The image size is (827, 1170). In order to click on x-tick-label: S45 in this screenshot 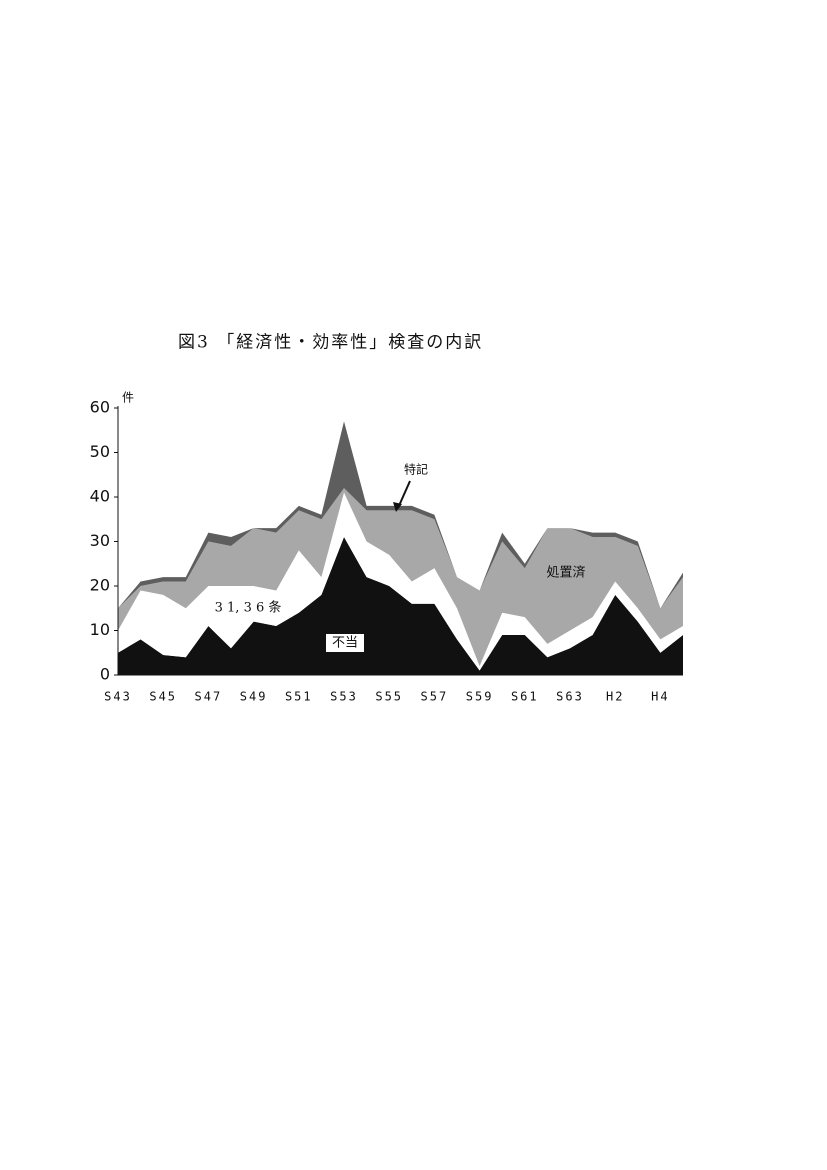, I will do `click(163, 697)`.